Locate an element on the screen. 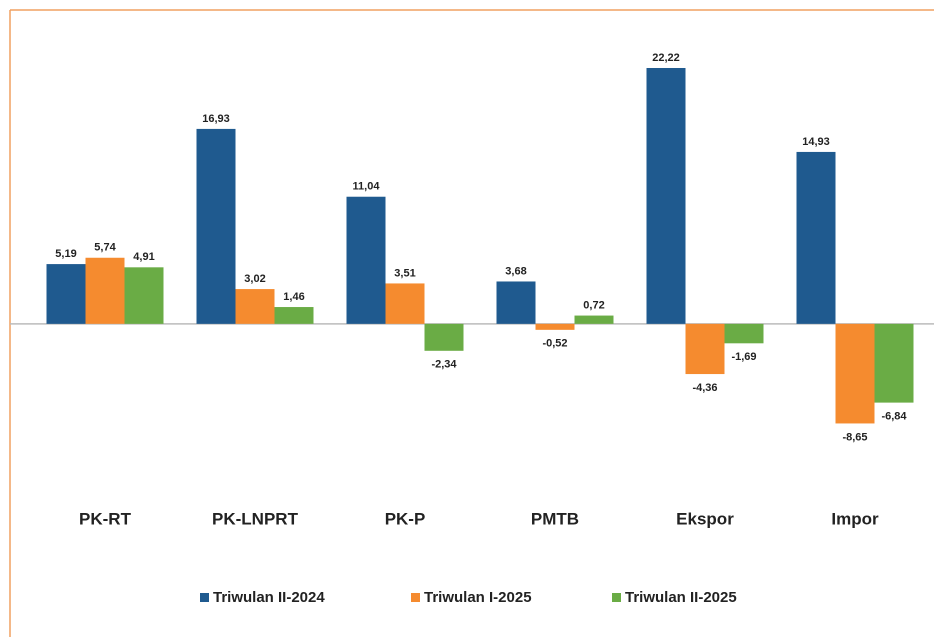 This screenshot has width=934, height=637. data-label: 0,72 is located at coordinates (593, 305).